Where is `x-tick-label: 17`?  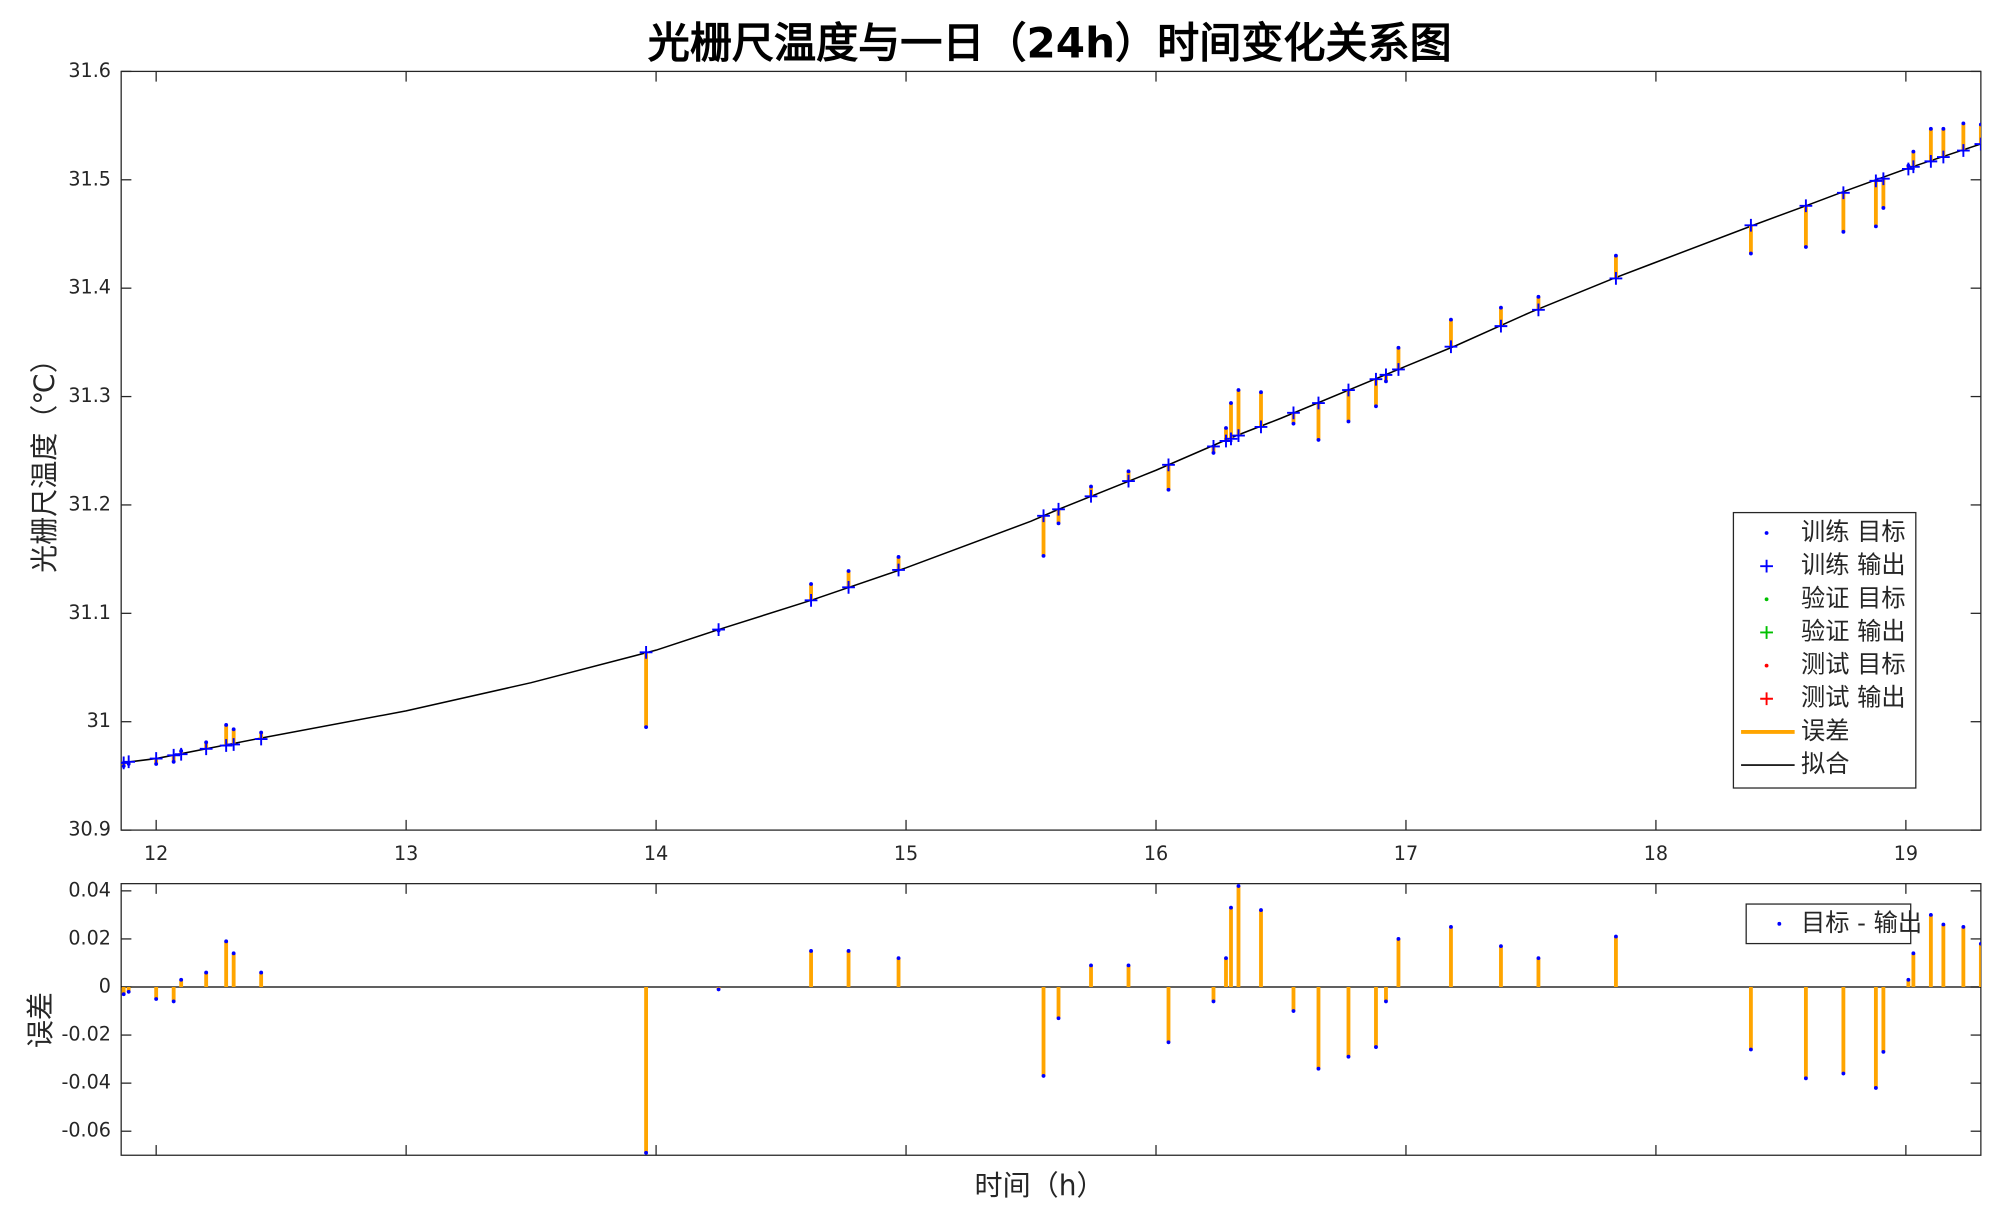 x-tick-label: 17 is located at coordinates (1406, 853).